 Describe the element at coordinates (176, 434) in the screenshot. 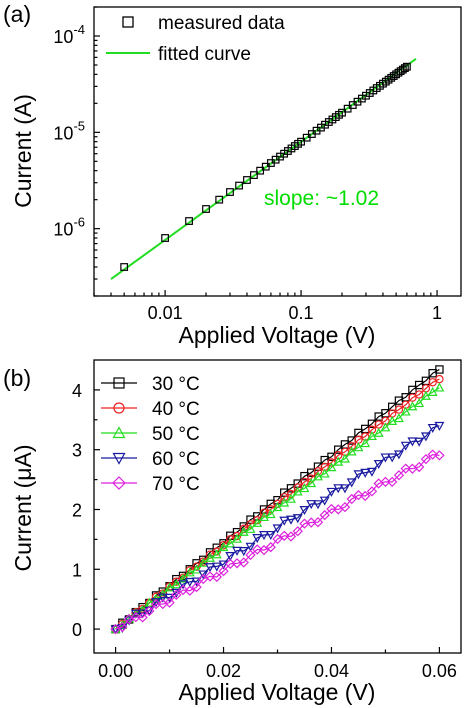

I see `legend-label-2: 50 °C` at that location.